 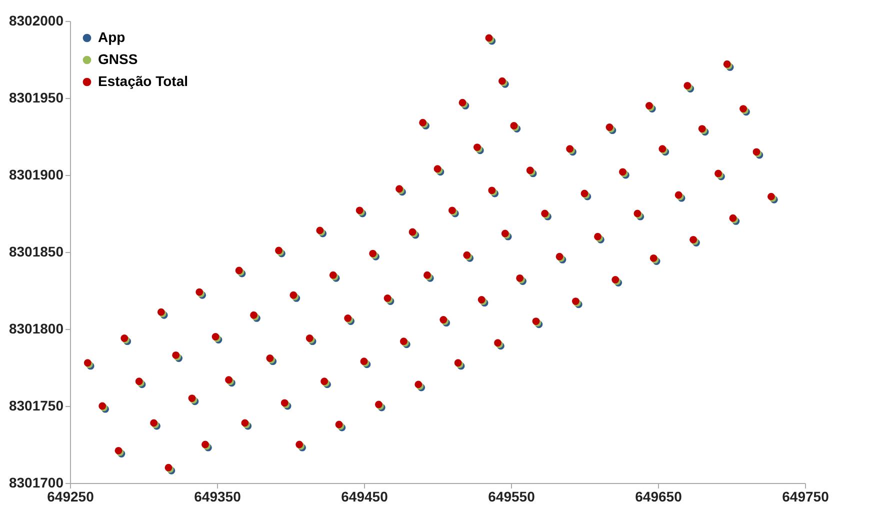 I want to click on y-tick-label: 8301850, so click(x=36, y=252).